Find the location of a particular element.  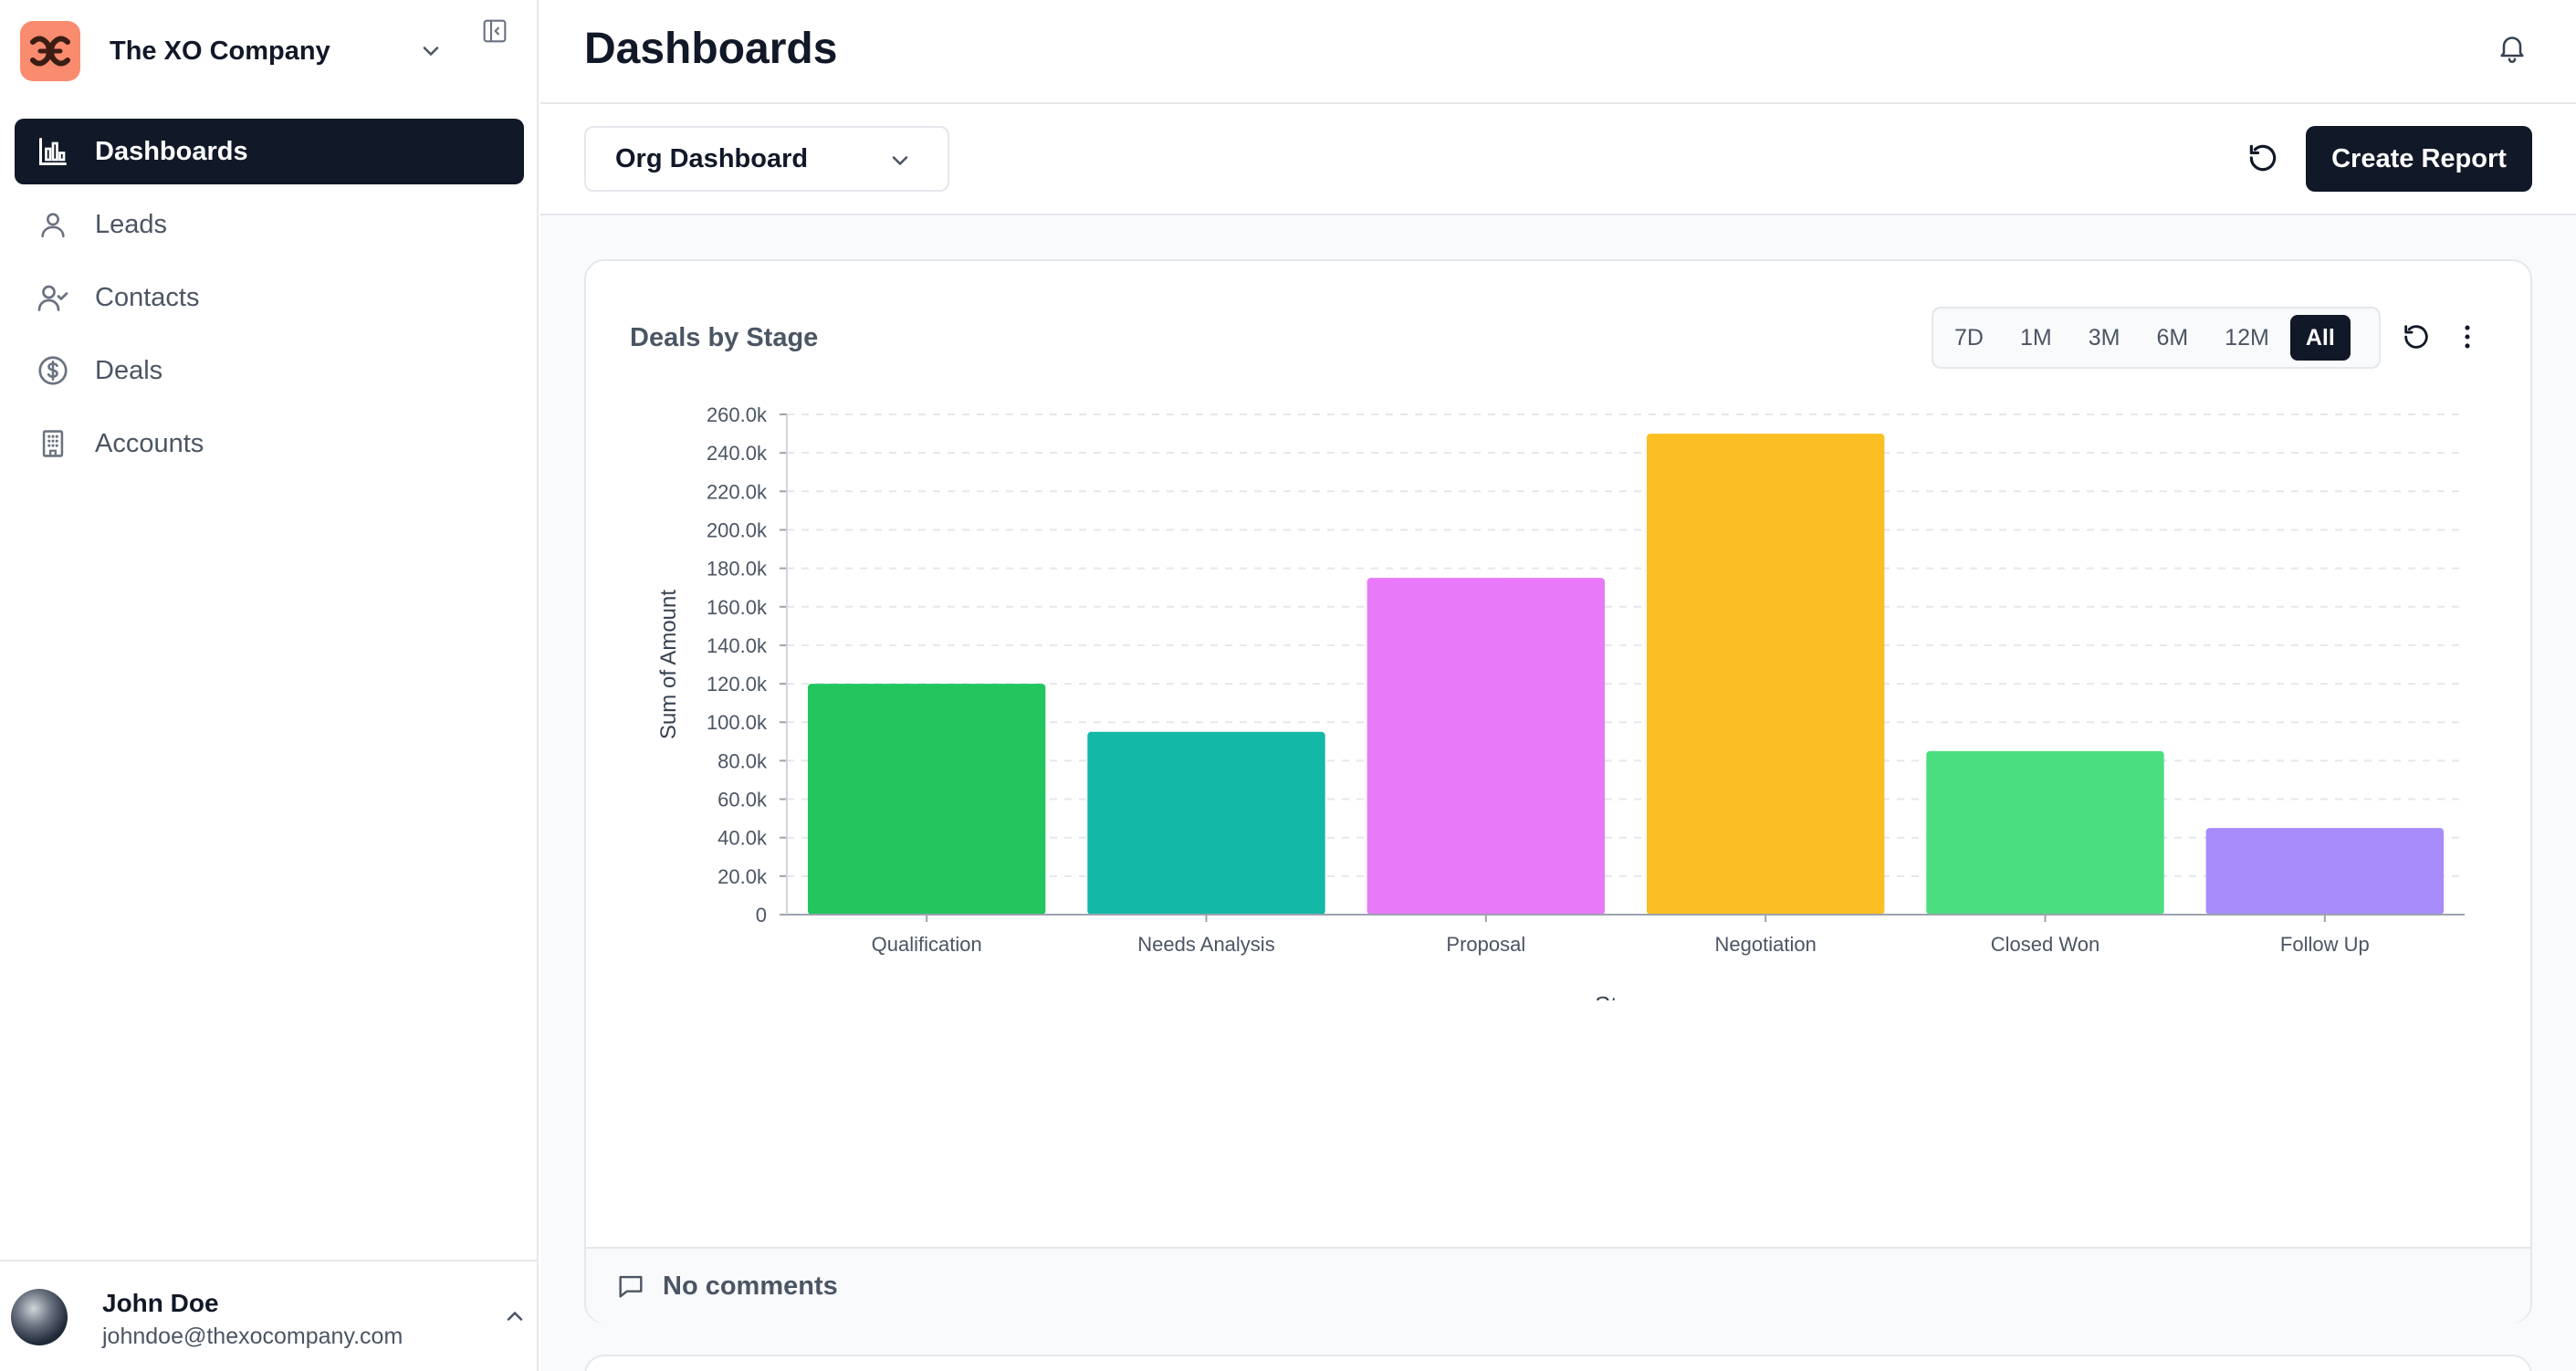

y-tick-label: 200.0k is located at coordinates (737, 529).